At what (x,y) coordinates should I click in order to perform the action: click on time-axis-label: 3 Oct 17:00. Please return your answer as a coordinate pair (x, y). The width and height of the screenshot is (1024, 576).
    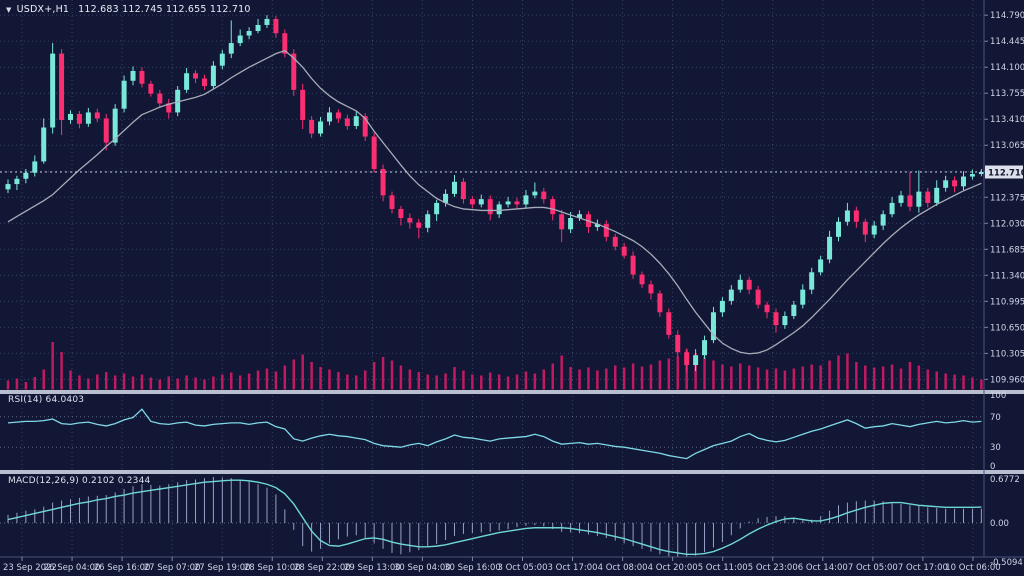
    Looking at the image, I should click on (573, 568).